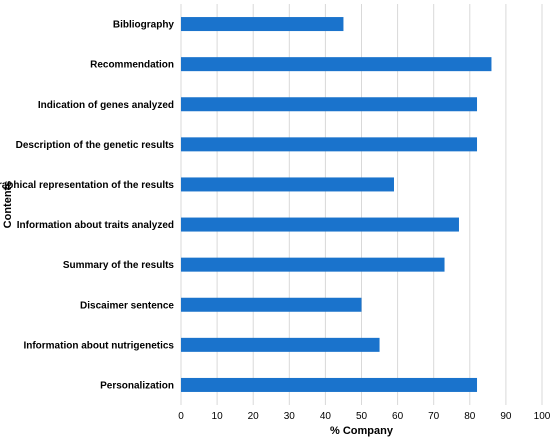 The height and width of the screenshot is (438, 550). What do you see at coordinates (137, 385) in the screenshot?
I see `category-label: Personalization` at bounding box center [137, 385].